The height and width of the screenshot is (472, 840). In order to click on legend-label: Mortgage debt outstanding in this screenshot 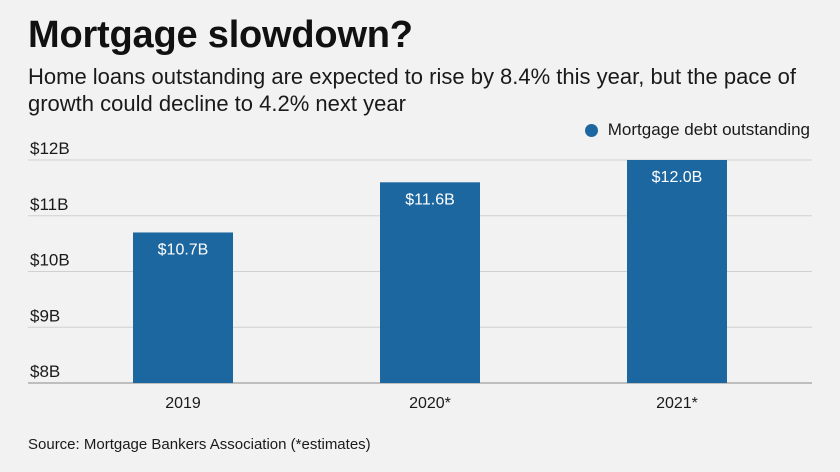, I will do `click(708, 129)`.